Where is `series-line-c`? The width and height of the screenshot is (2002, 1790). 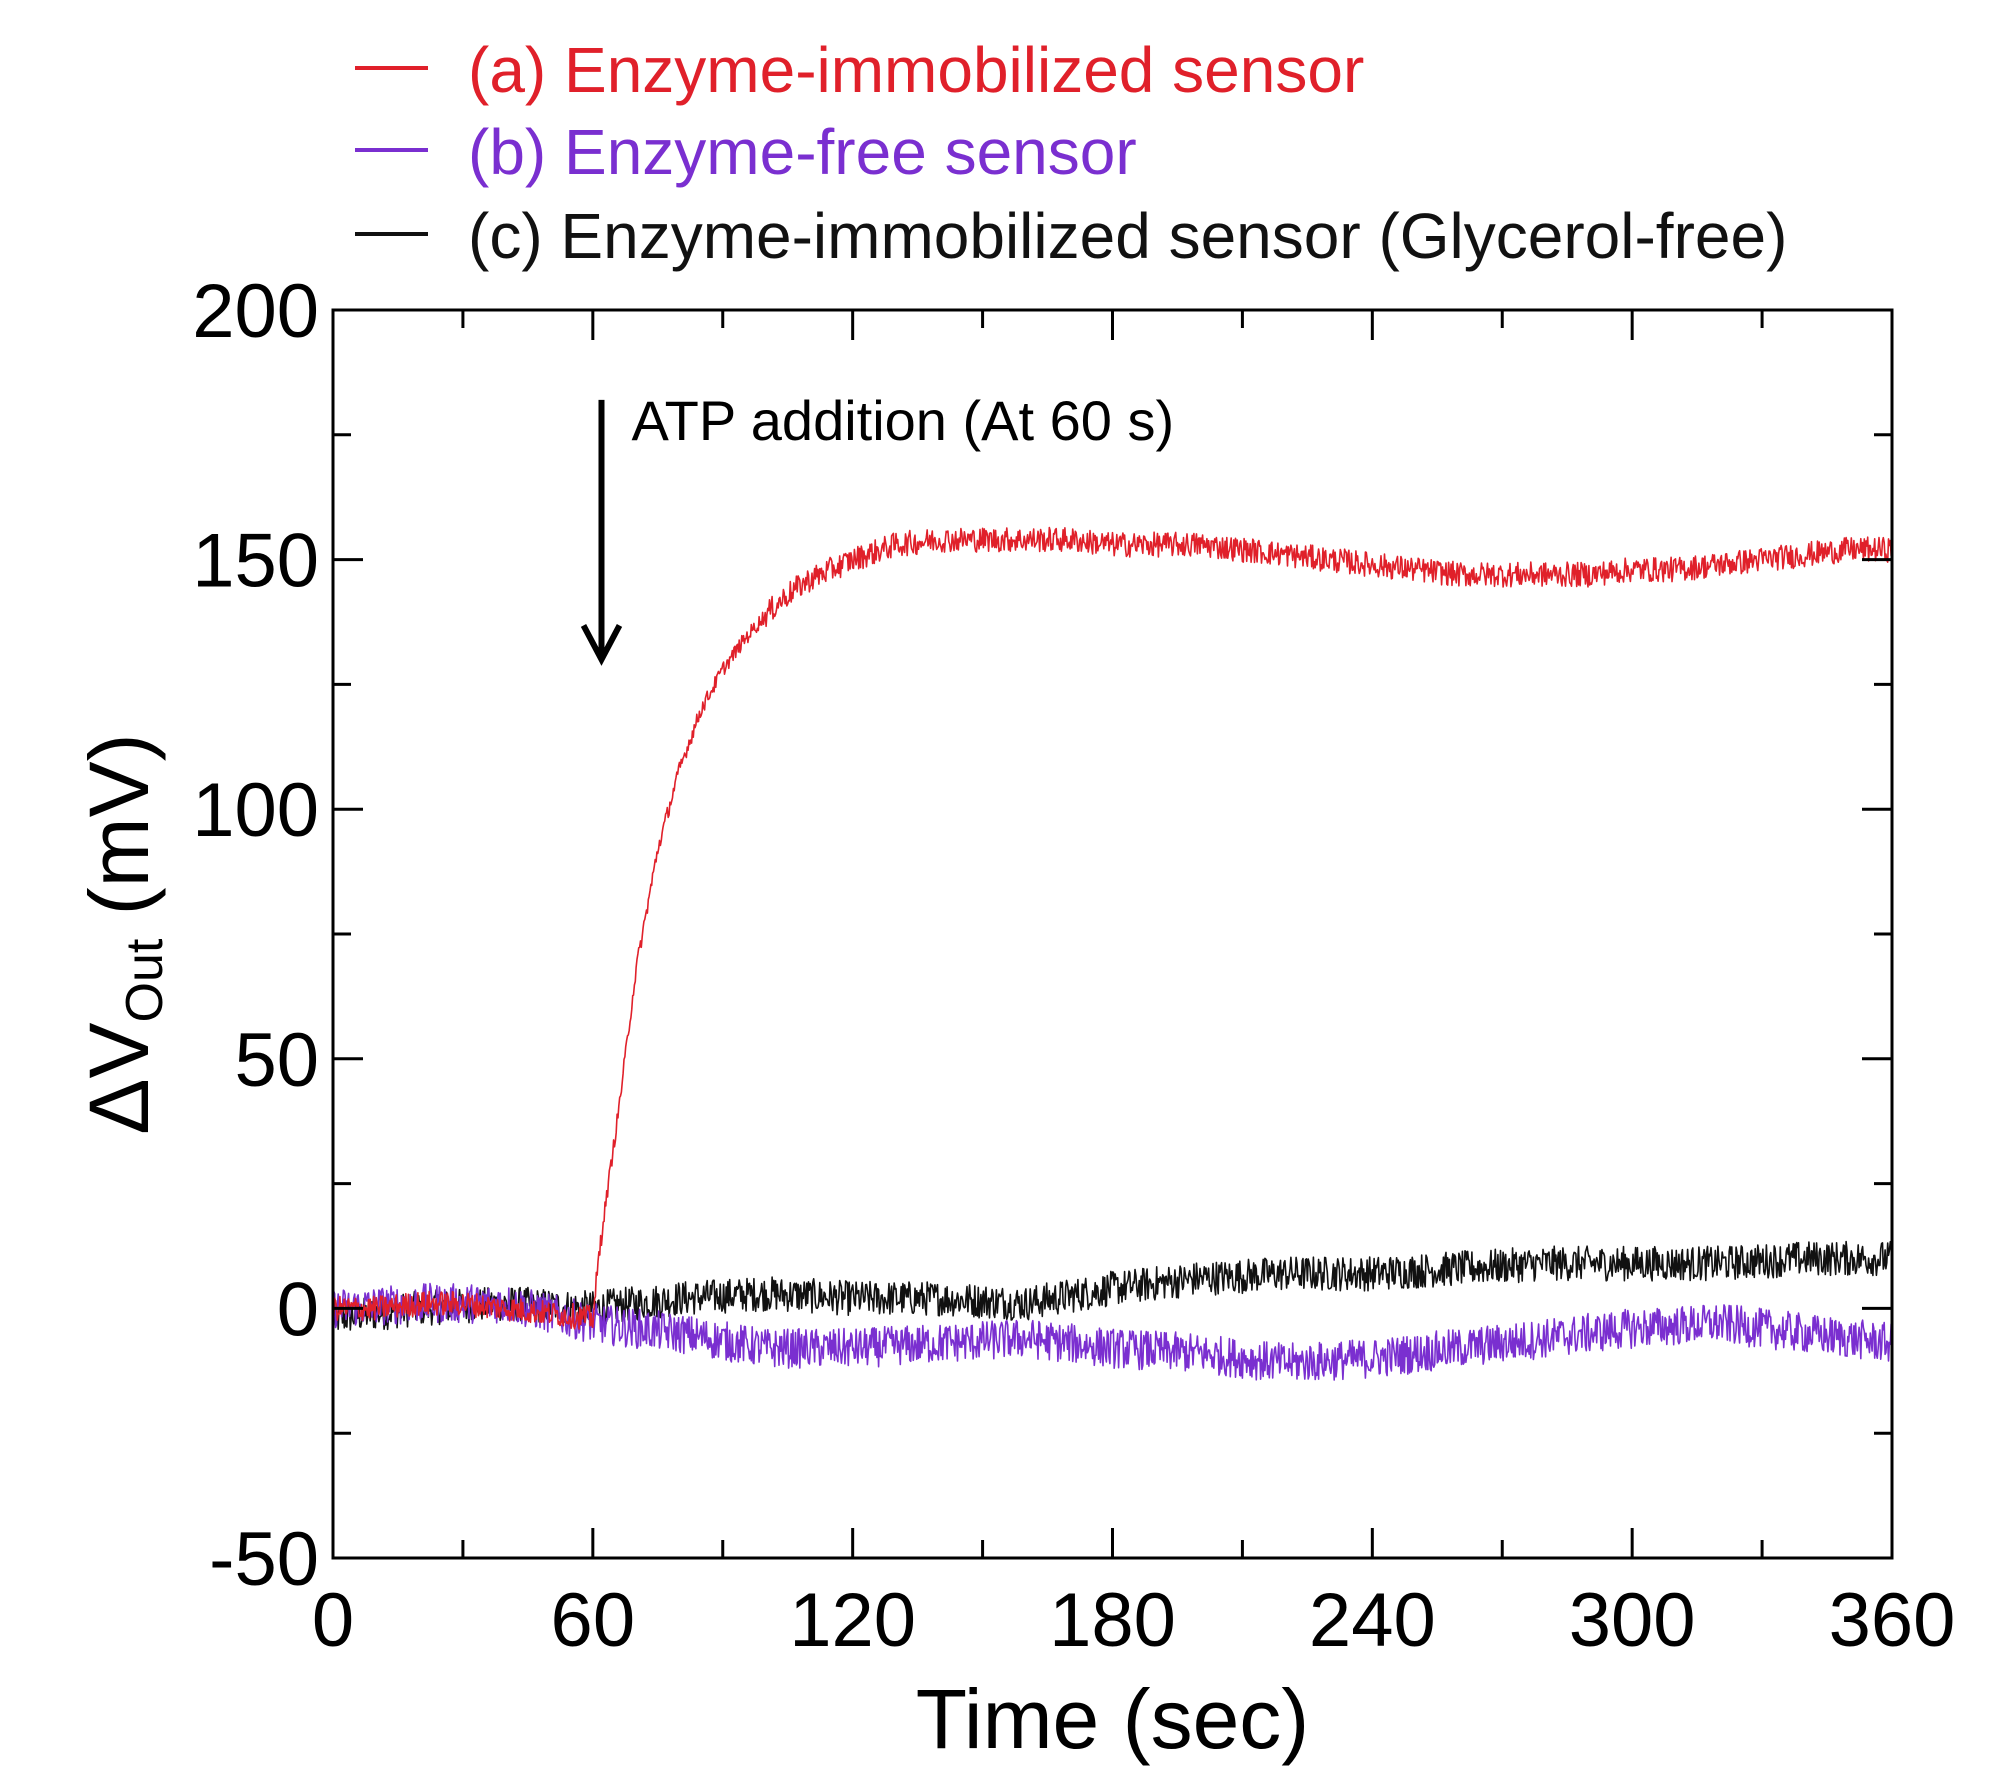
series-line-c is located at coordinates (1112, 1285).